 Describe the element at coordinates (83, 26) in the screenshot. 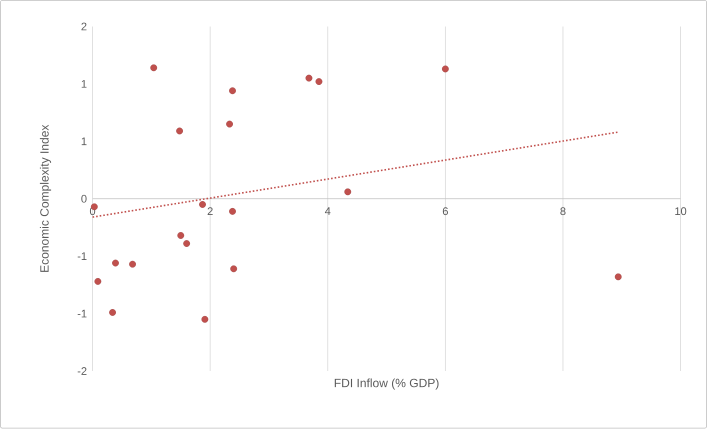

I see `y-tick-label: 2` at that location.